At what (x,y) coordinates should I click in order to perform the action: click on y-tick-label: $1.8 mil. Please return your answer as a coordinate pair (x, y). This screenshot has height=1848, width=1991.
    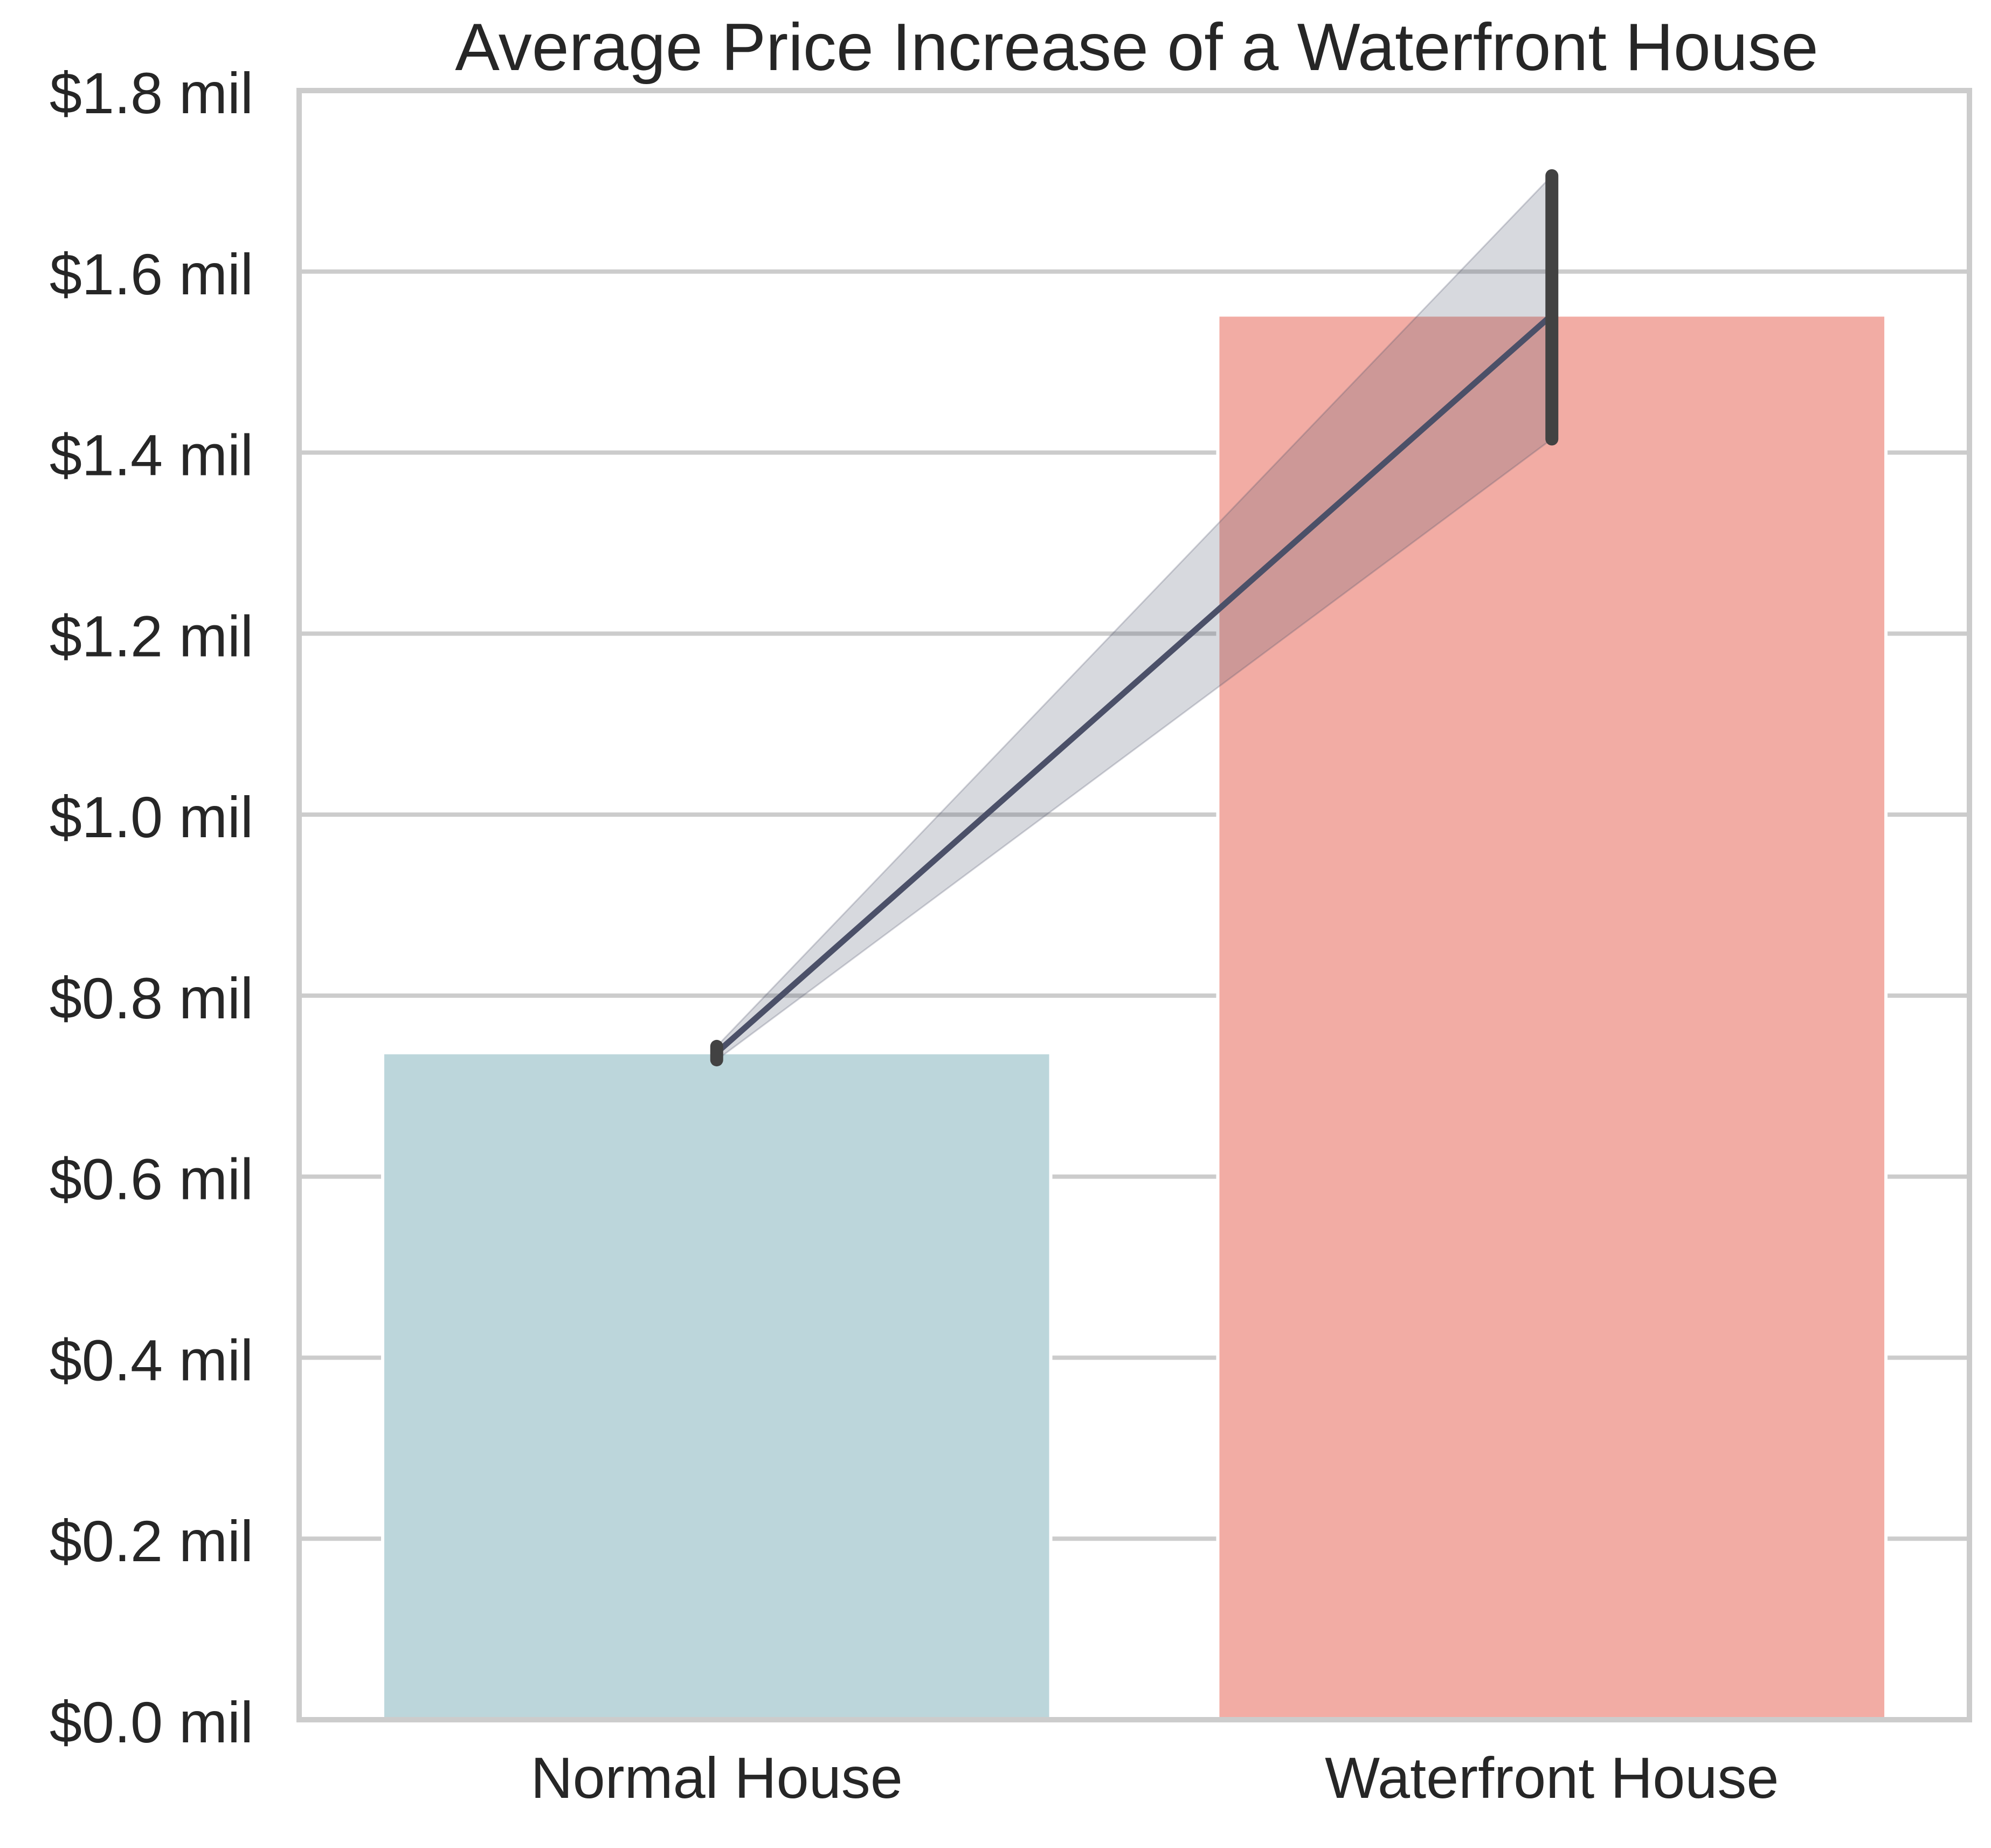
    Looking at the image, I should click on (151, 93).